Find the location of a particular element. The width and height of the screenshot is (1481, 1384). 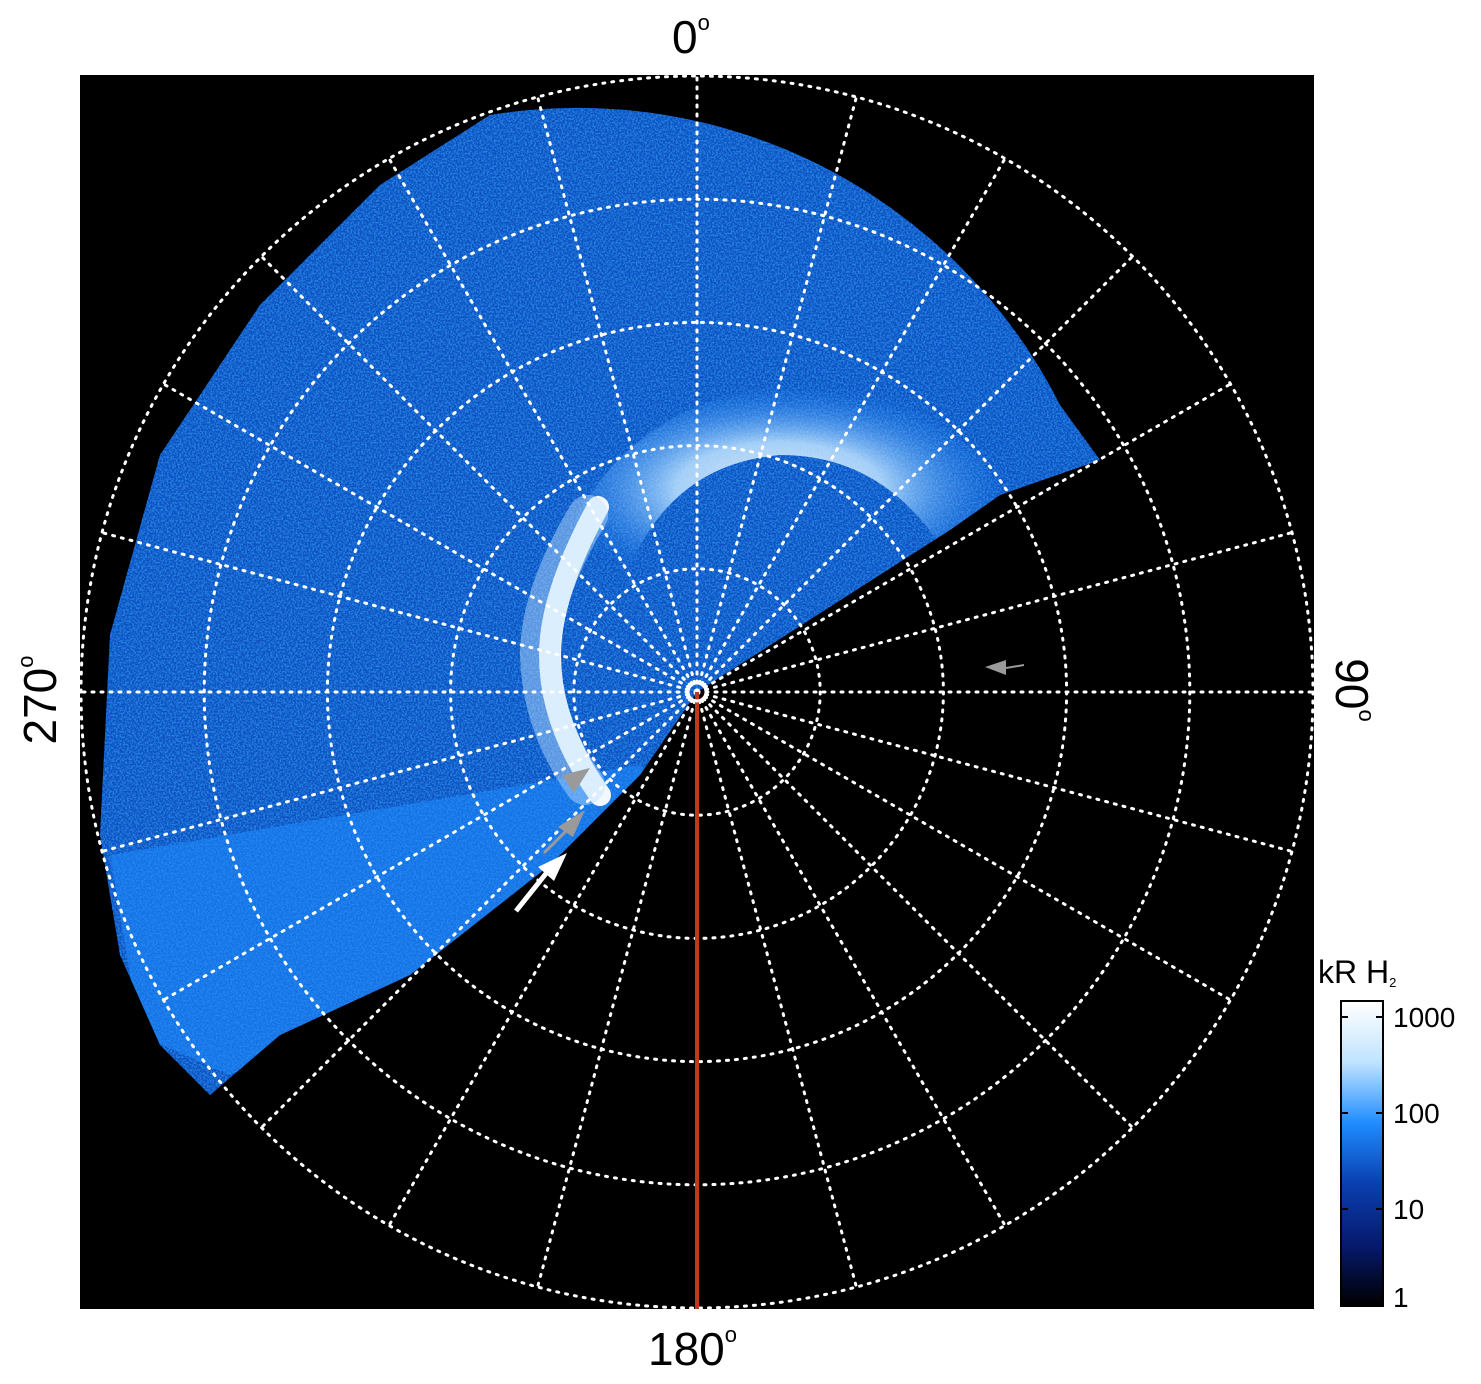

gray-arrow-lower is located at coordinates (576, 780).